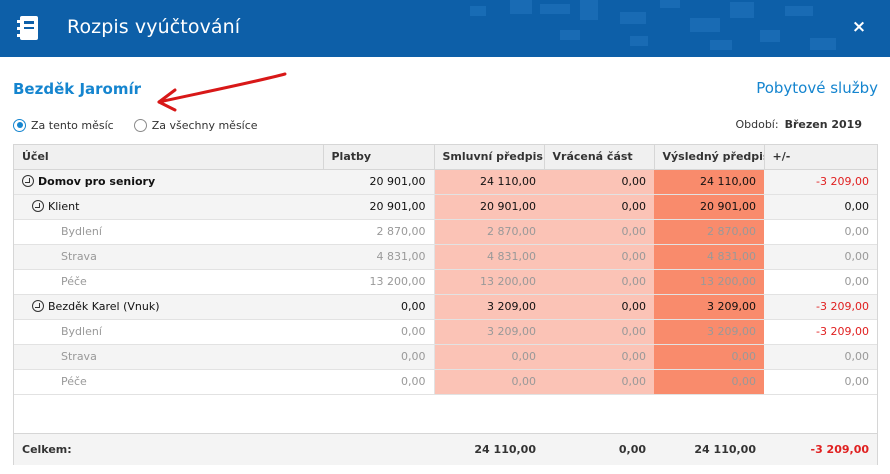  What do you see at coordinates (709, 257) in the screenshot?
I see `cell-vysledny: 4 831,00` at bounding box center [709, 257].